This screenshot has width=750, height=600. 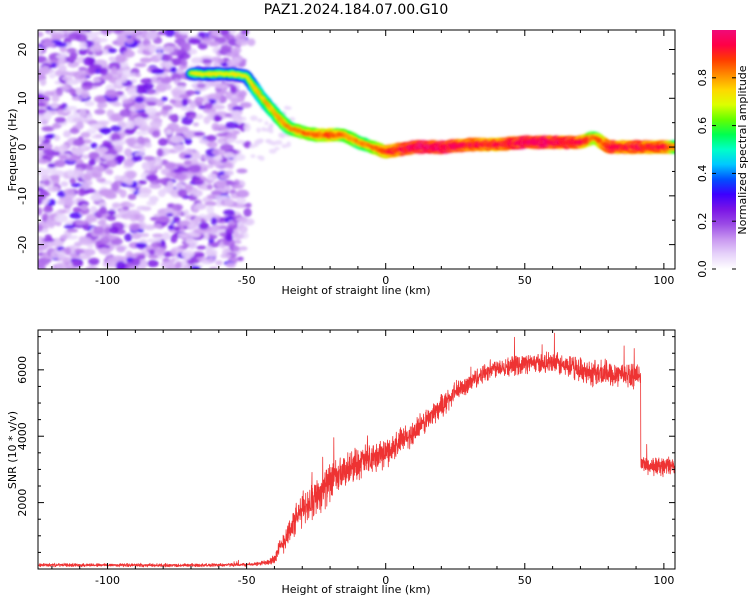 I want to click on spectrogram-y-axis-label: Frequency (Hz), so click(x=12, y=150).